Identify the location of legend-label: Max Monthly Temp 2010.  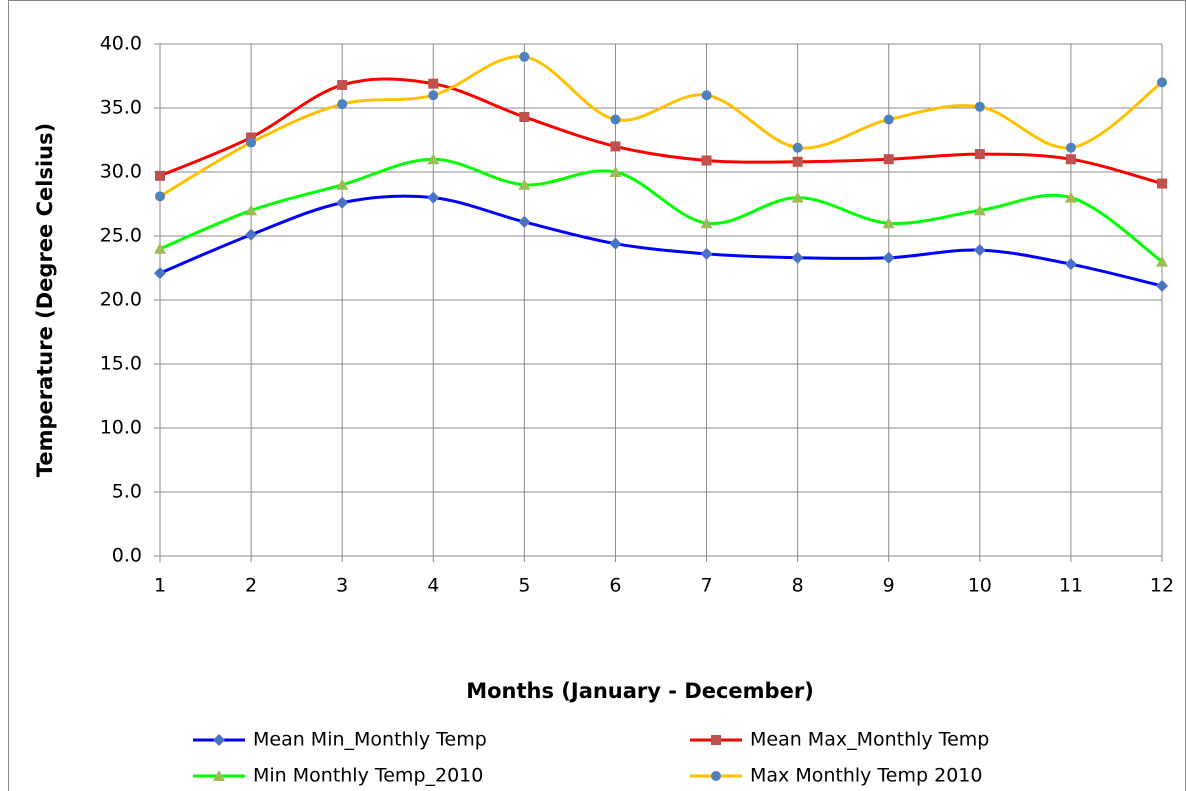
(866, 776).